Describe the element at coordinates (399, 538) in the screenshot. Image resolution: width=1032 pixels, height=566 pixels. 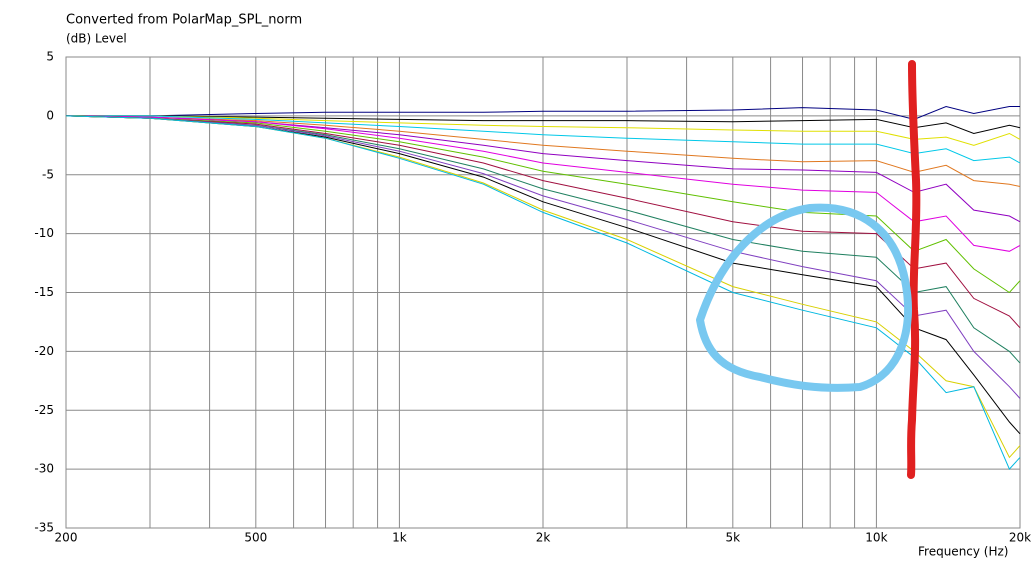
I see `x-tick-label: 1k` at that location.